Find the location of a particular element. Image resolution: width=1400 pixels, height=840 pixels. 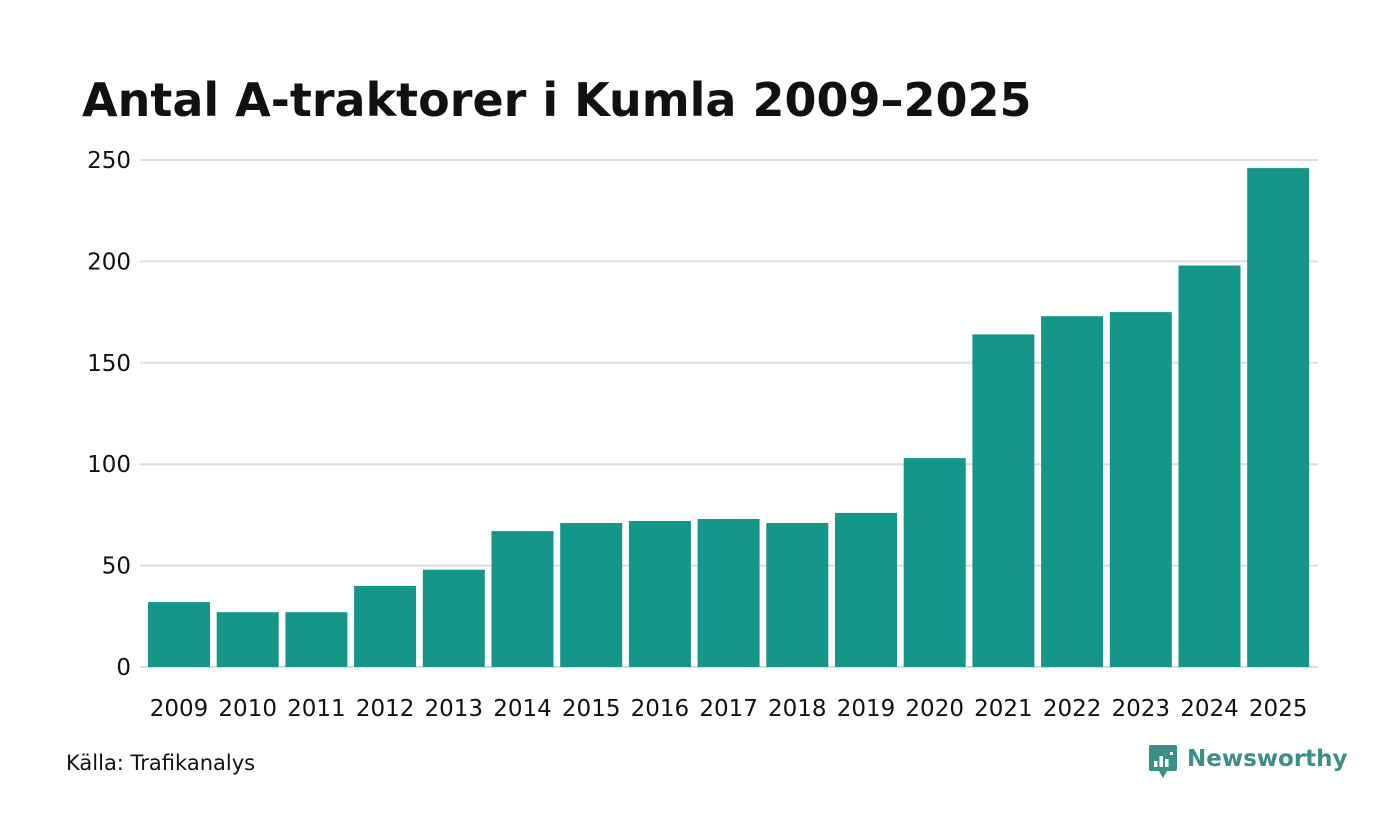

source-text: Källa: Trafikanalys is located at coordinates (161, 763).